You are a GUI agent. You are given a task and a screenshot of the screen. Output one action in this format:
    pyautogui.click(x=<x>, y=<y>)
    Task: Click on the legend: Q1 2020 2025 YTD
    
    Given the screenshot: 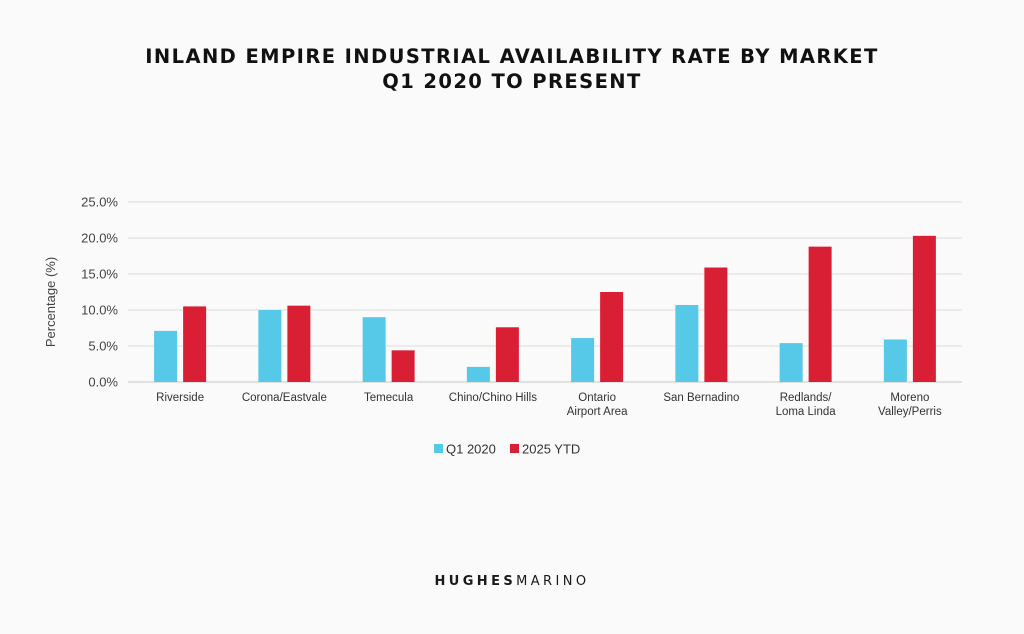 What is the action you would take?
    pyautogui.click(x=507, y=449)
    